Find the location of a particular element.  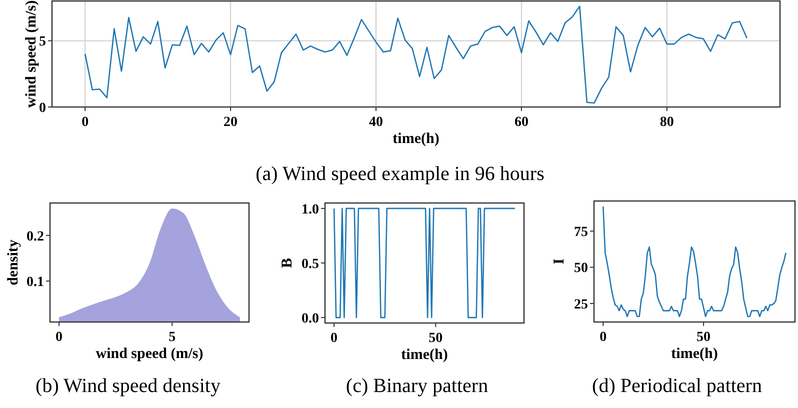

x-axis-title: wind speed (m/s) is located at coordinates (150, 354).